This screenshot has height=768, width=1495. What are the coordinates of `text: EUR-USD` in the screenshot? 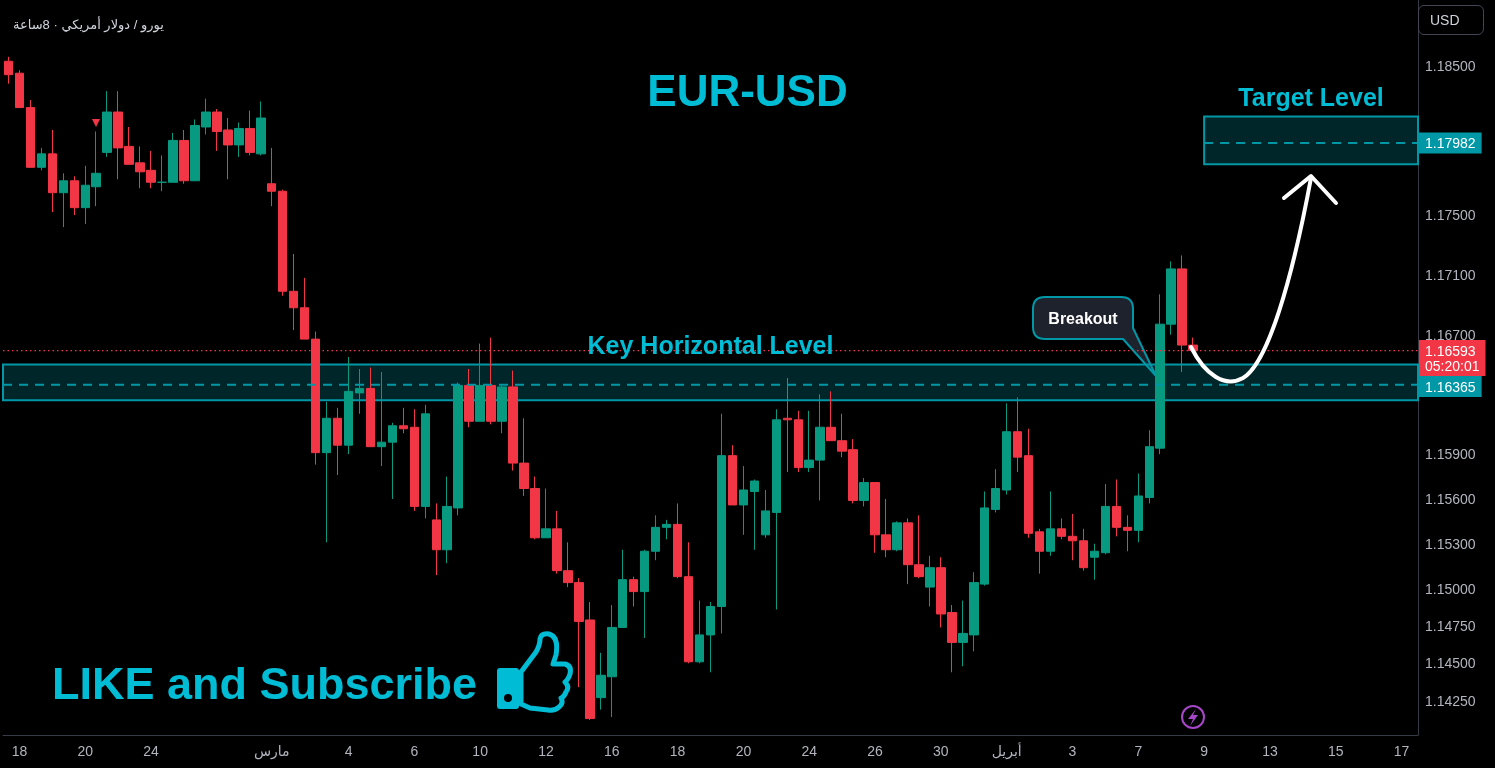 It's located at (747, 90).